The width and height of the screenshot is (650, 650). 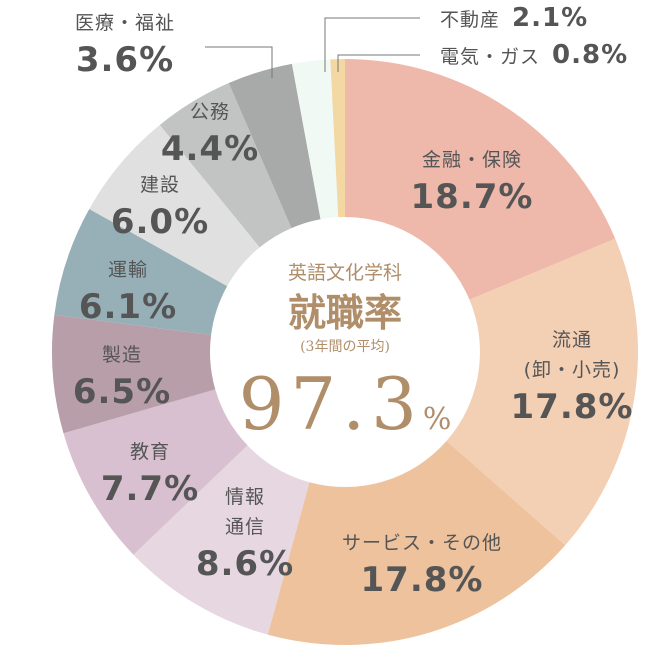 I want to click on center-title: 就職率, so click(x=345, y=312).